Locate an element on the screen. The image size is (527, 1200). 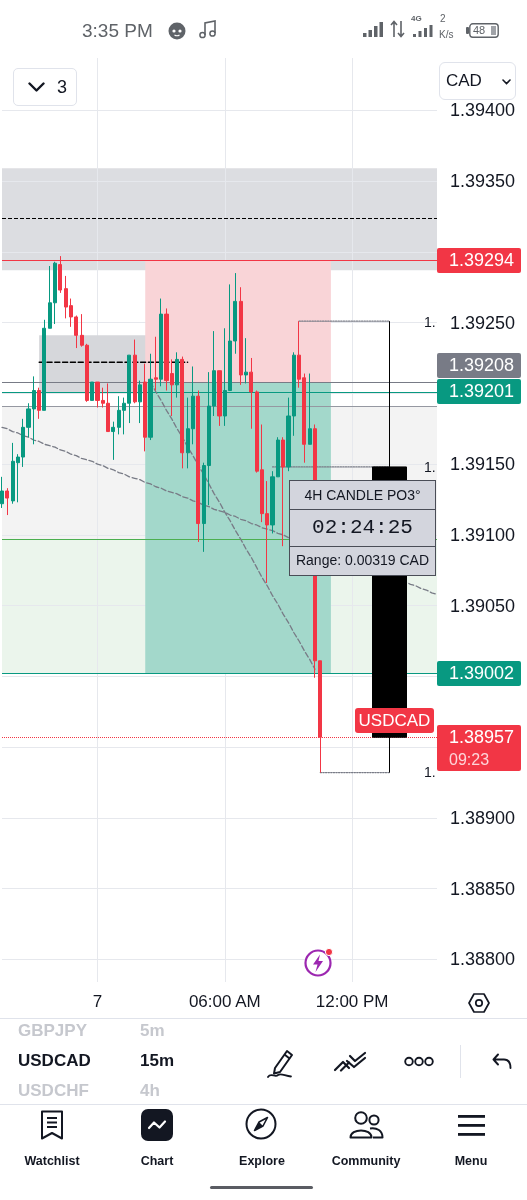
text: K/s is located at coordinates (446, 35).